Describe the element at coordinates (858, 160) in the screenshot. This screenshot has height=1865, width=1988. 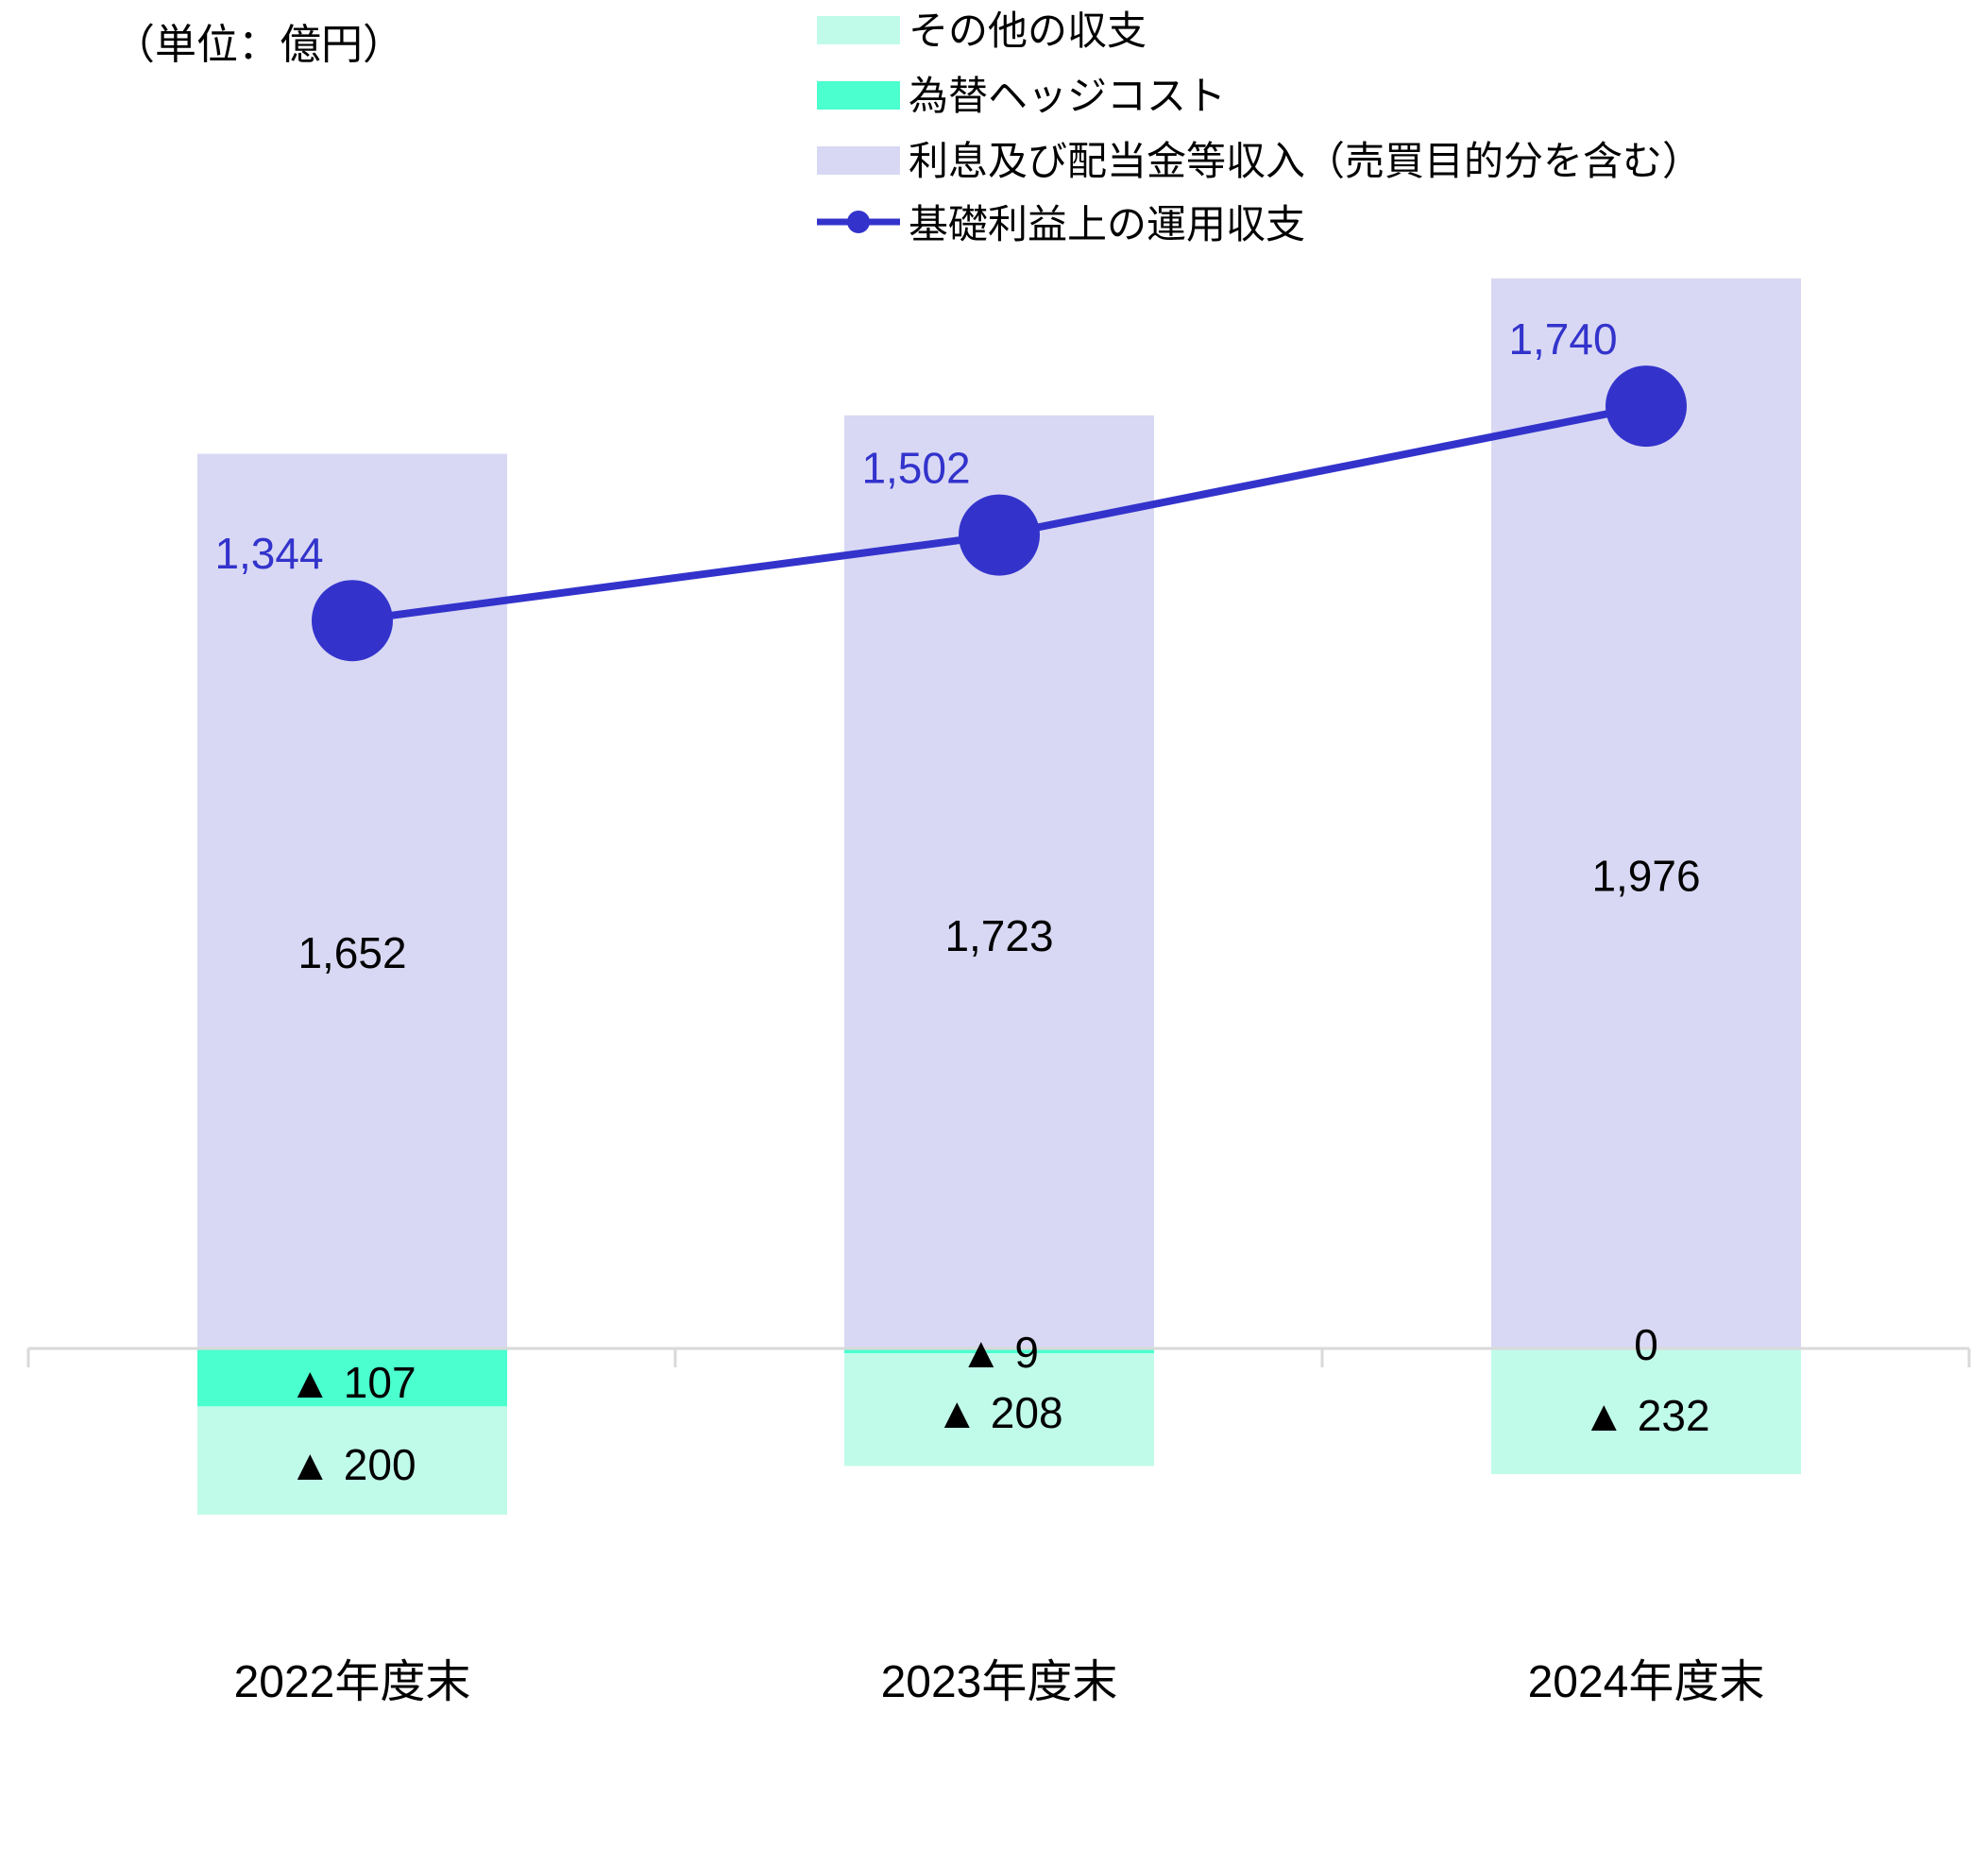
I see `legend-swatch-interest` at that location.